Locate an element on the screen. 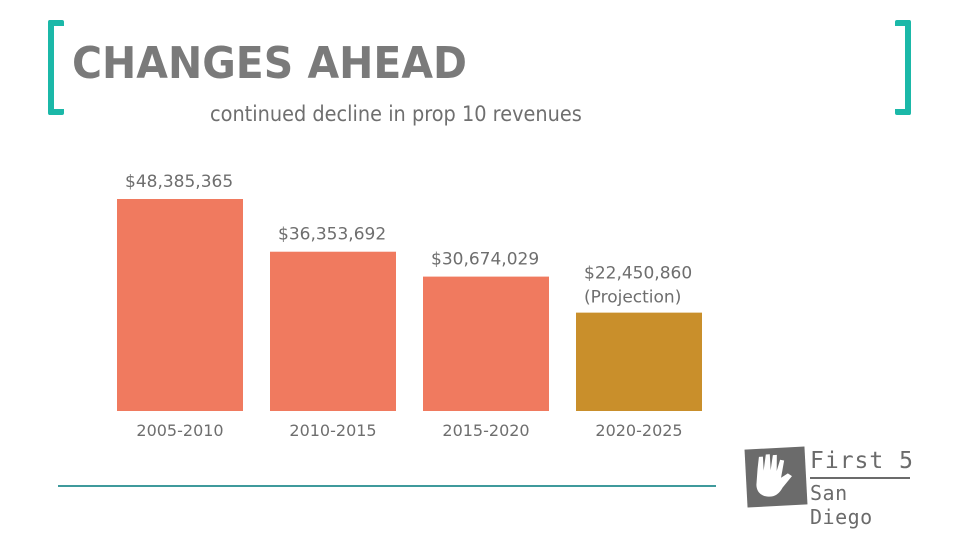 The image size is (960, 540). hand-print-icon is located at coordinates (776, 477).